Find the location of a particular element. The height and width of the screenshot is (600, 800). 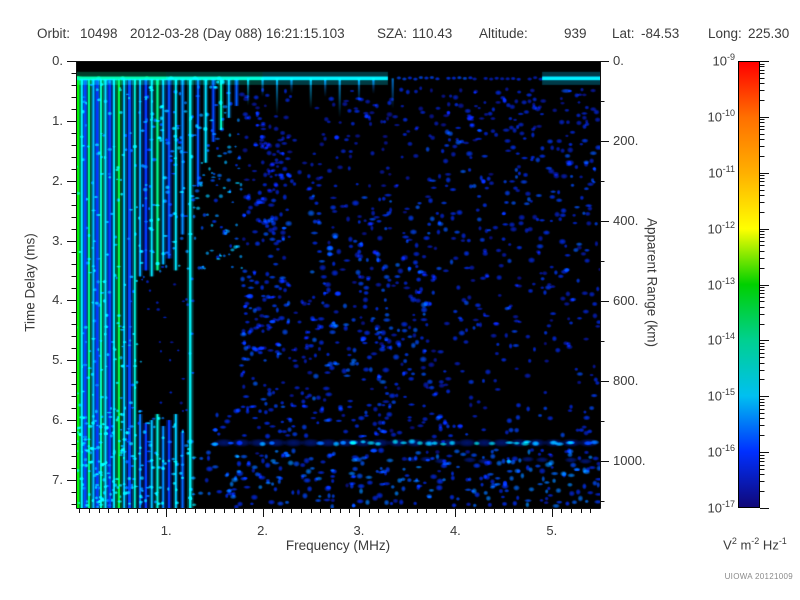

colorbar-tick-label: 10-17 is located at coordinates (721, 507).